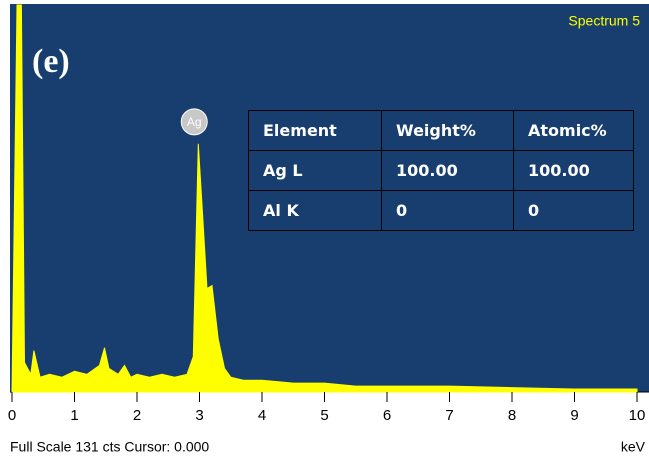  What do you see at coordinates (315, 130) in the screenshot?
I see `table-cell: Element` at bounding box center [315, 130].